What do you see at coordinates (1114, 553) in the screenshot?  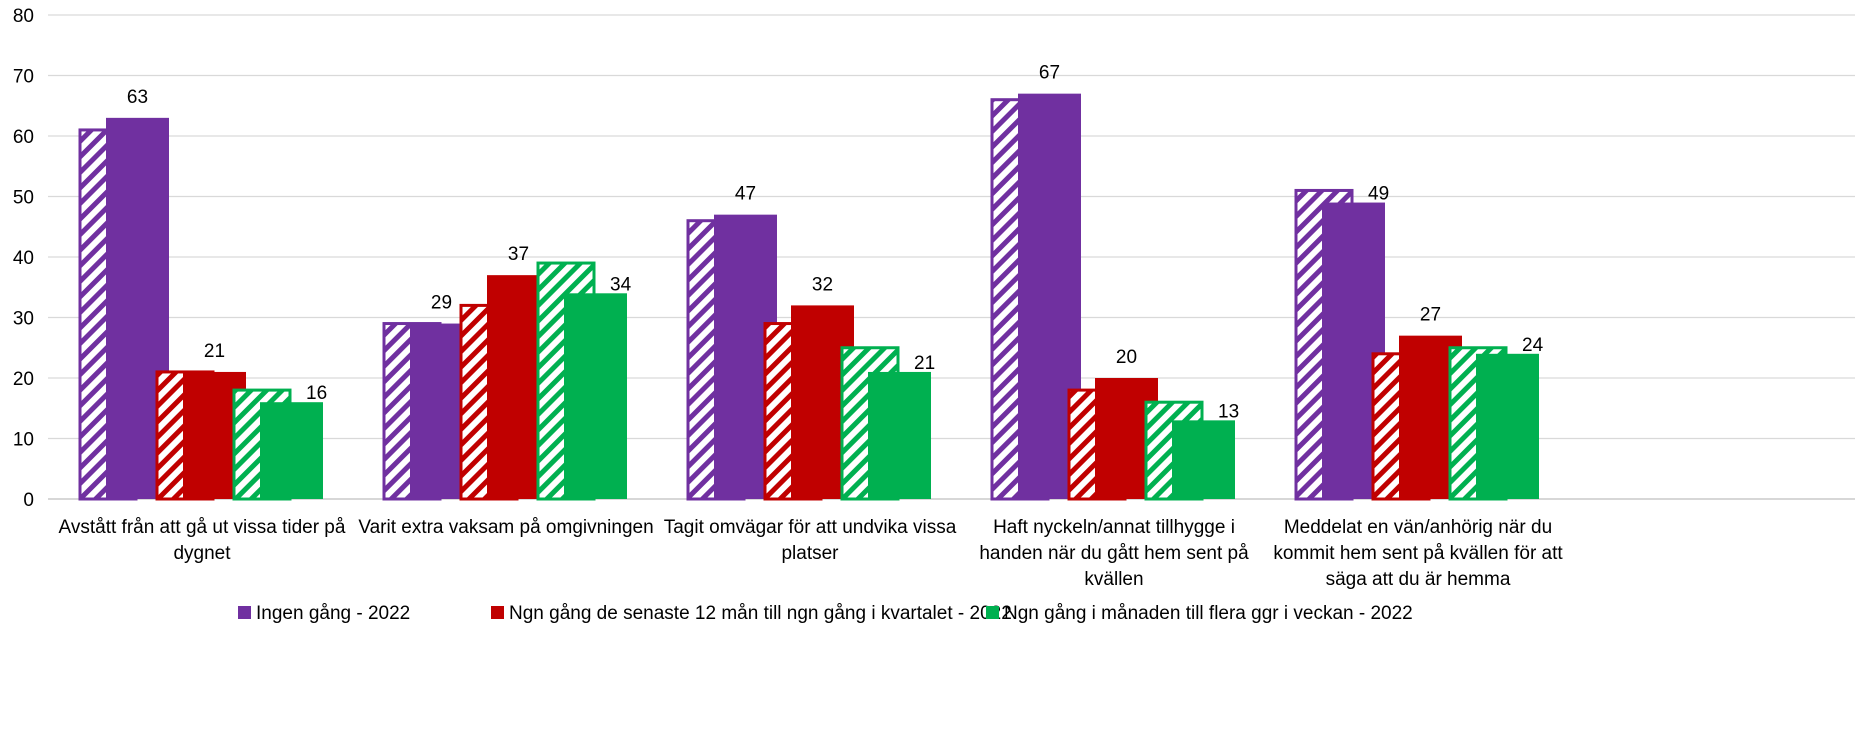 I see `category-label: handen när du gått hem sent på` at bounding box center [1114, 553].